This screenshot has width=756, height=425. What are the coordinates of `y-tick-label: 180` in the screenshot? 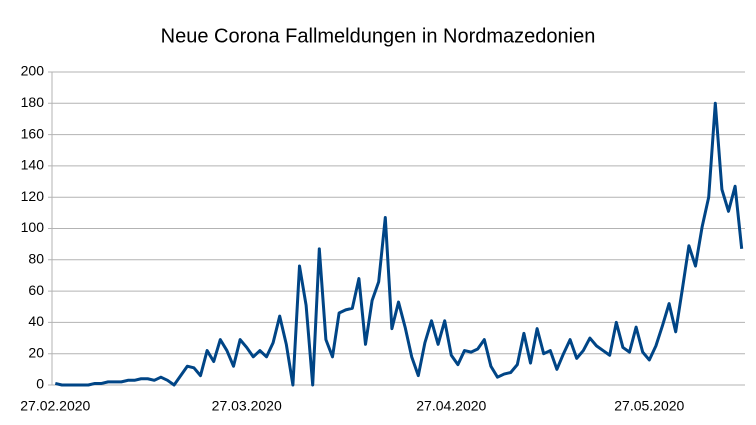 It's located at (33, 102).